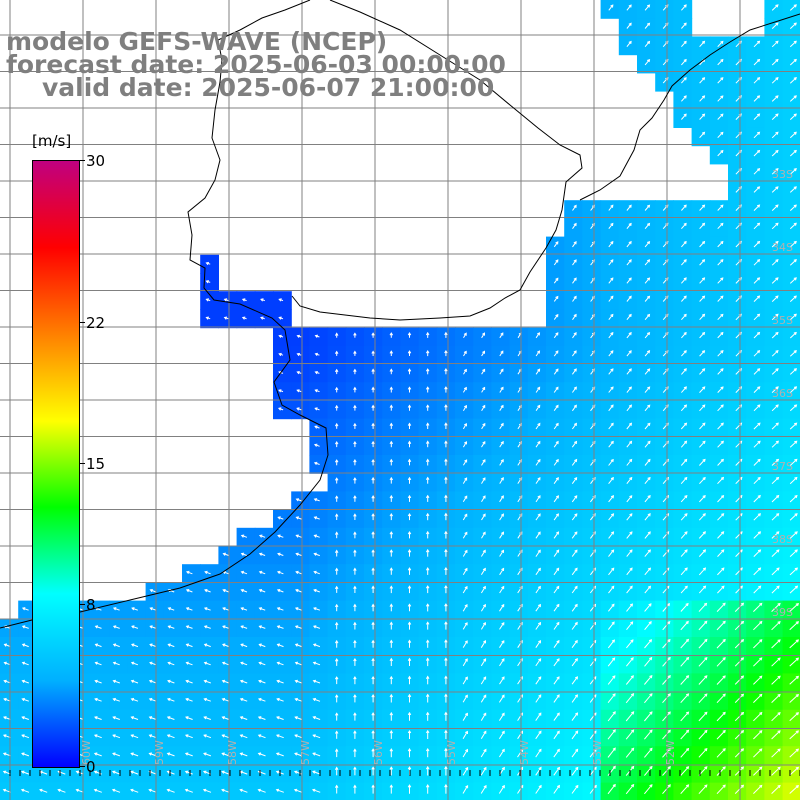  What do you see at coordinates (689, 107) in the screenshot?
I see `coastline-brazil` at bounding box center [689, 107].